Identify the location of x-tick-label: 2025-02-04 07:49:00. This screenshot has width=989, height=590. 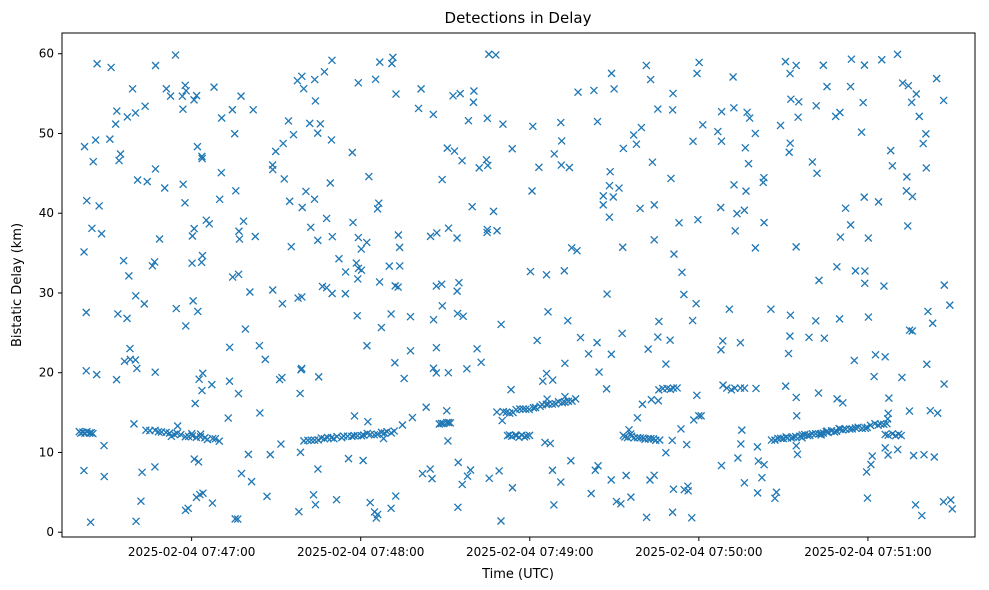
(529, 552).